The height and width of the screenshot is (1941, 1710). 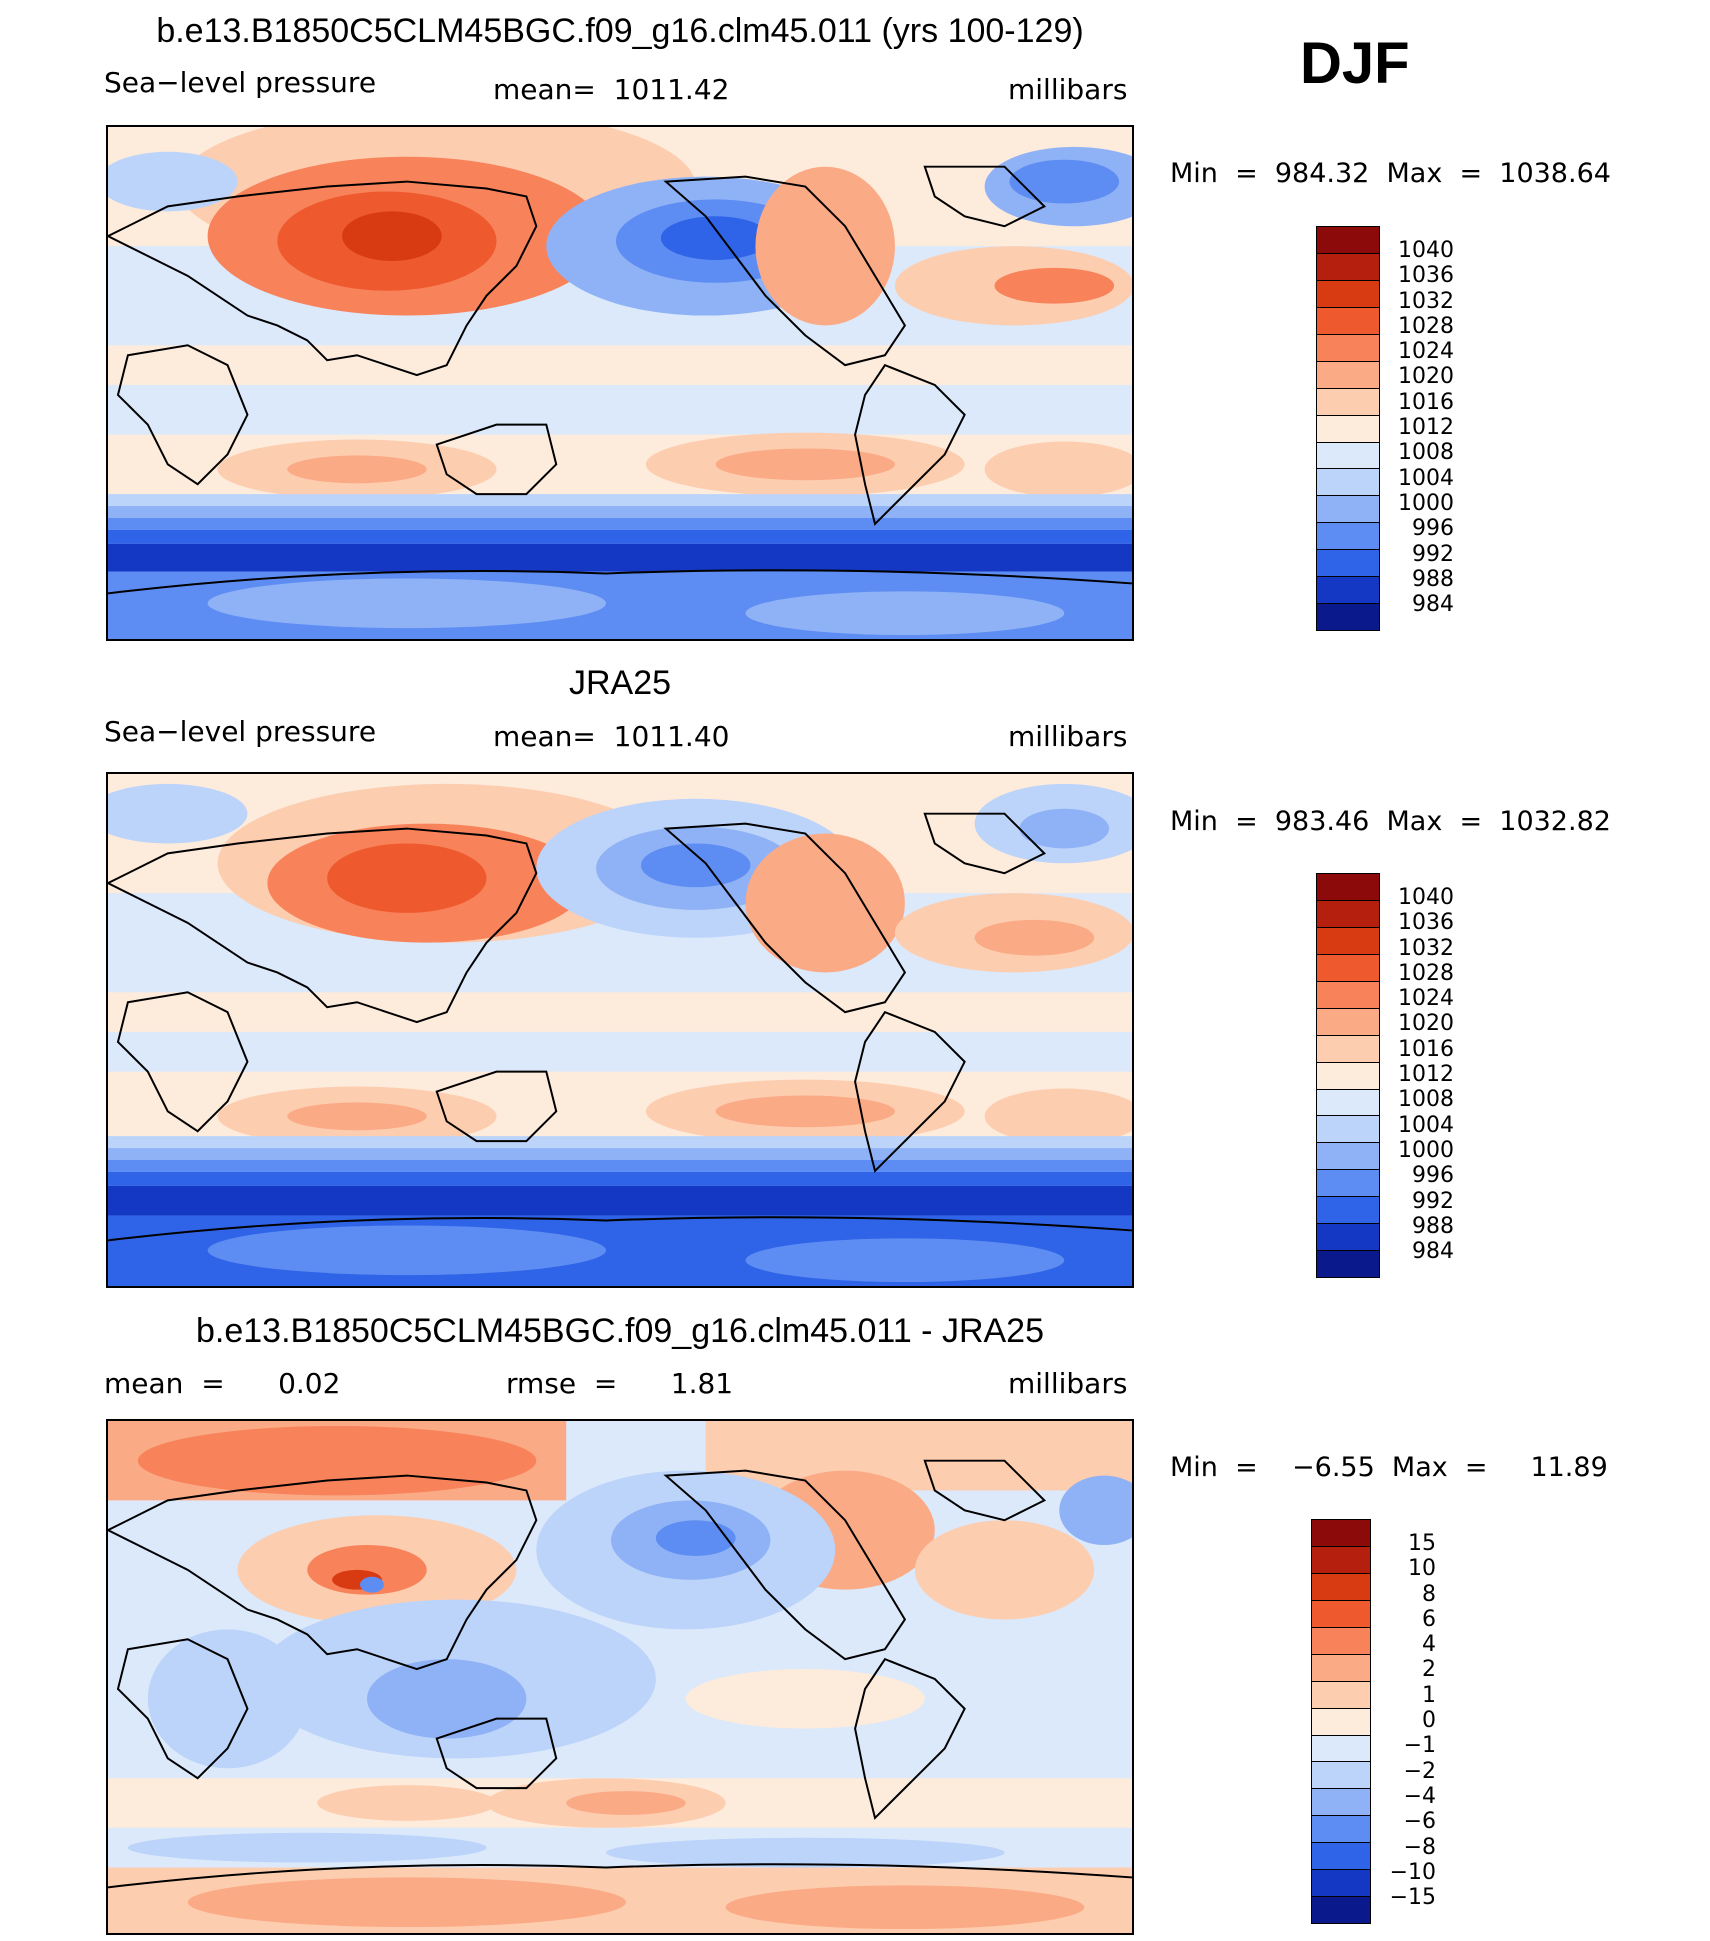 I want to click on panel-2-colorbar, so click(x=1348, y=1075).